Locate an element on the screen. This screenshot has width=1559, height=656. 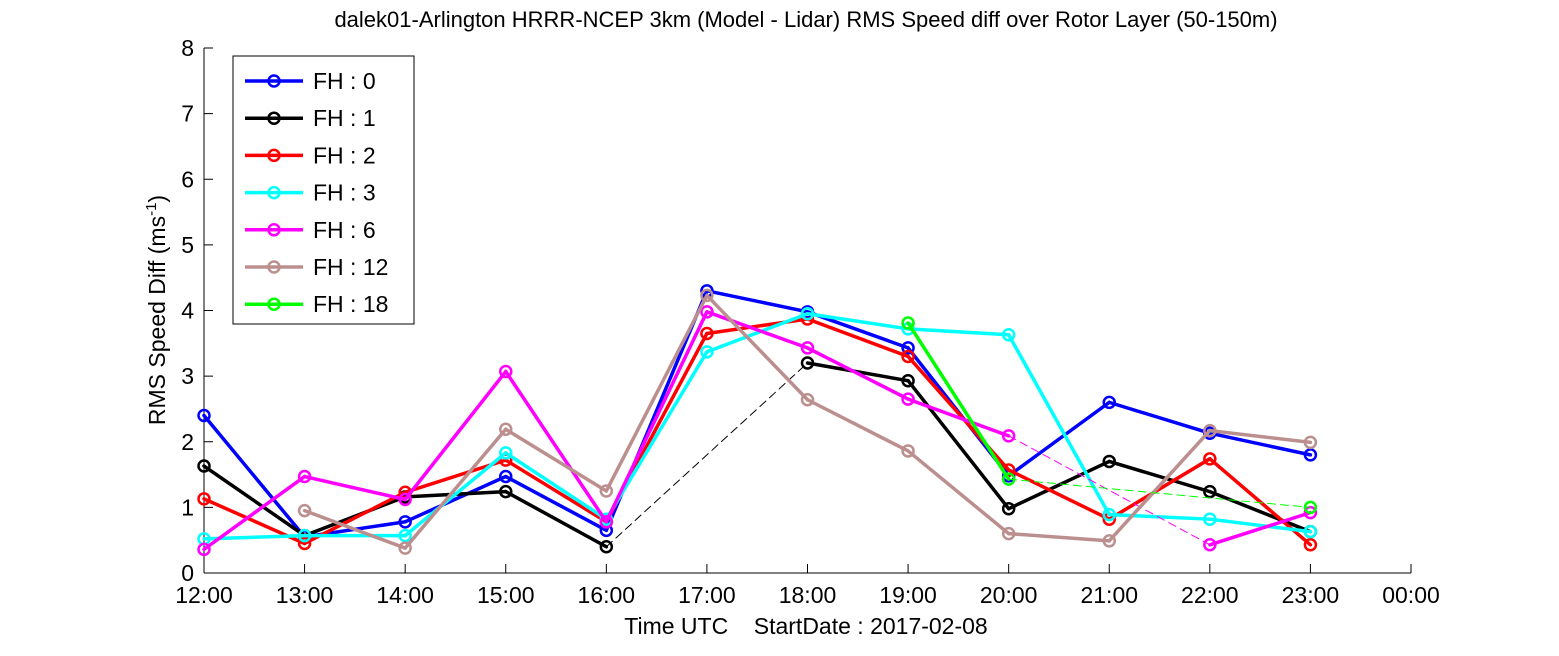
x-tick-label: 18:00 is located at coordinates (808, 595).